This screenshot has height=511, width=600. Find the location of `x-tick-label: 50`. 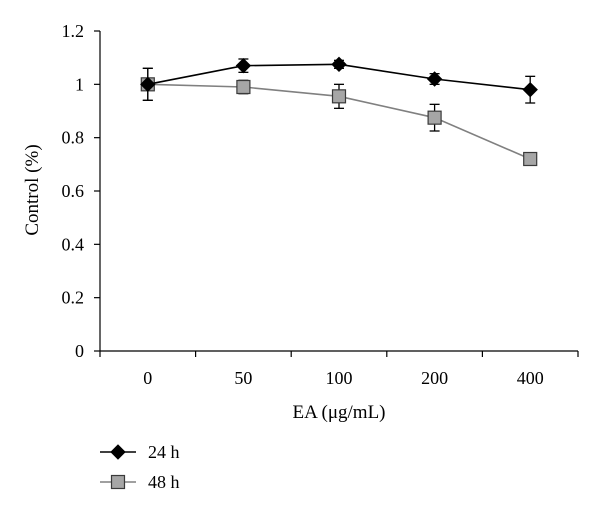

x-tick-label: 50 is located at coordinates (243, 378).